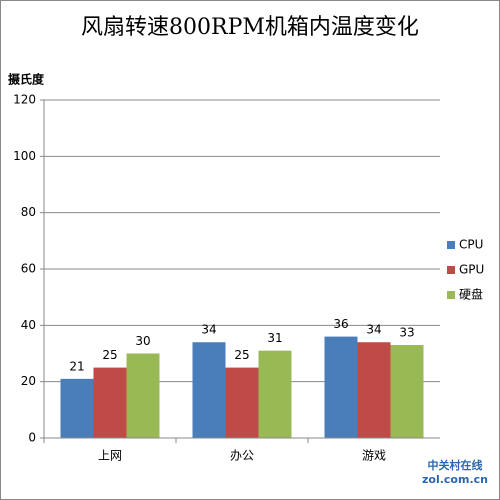  Describe the element at coordinates (471, 294) in the screenshot. I see `legend-label: 硬盘` at that location.